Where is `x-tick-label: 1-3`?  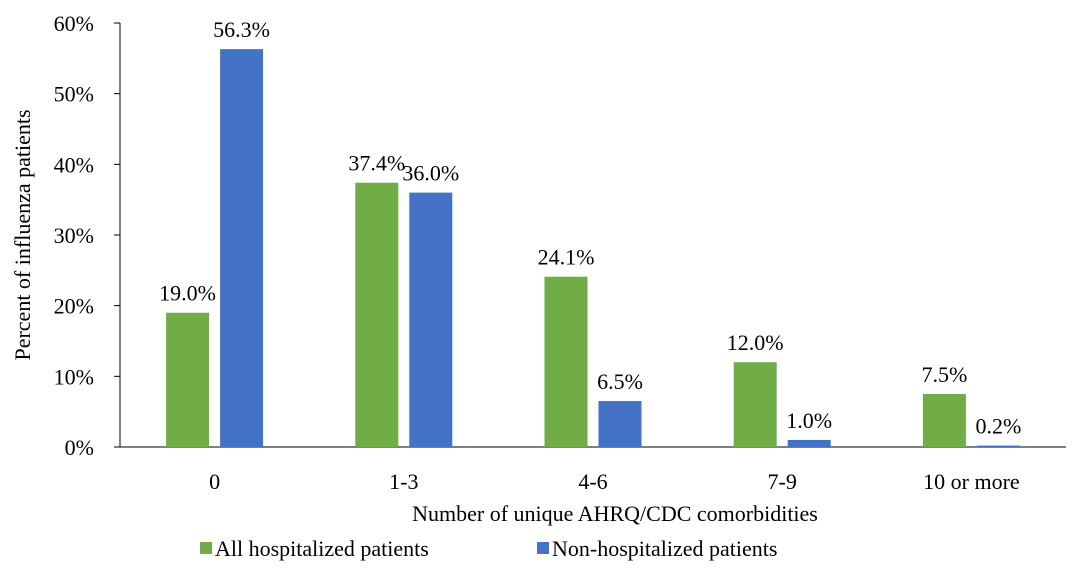
x-tick-label: 1-3 is located at coordinates (403, 481).